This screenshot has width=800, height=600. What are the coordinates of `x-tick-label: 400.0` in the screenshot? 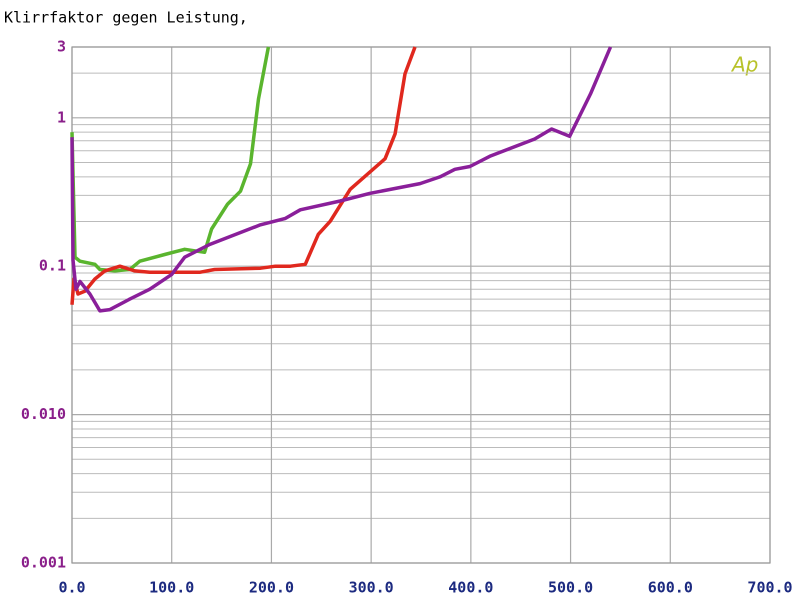 It's located at (470, 588).